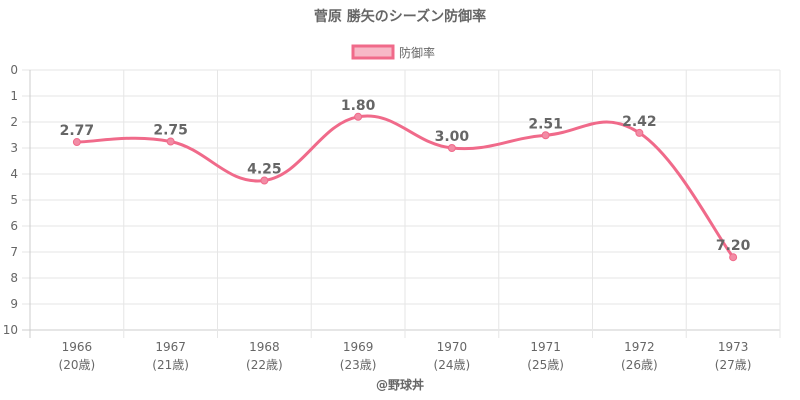 Image resolution: width=800 pixels, height=400 pixels. What do you see at coordinates (14, 148) in the screenshot?
I see `y-tick-label: 3` at bounding box center [14, 148].